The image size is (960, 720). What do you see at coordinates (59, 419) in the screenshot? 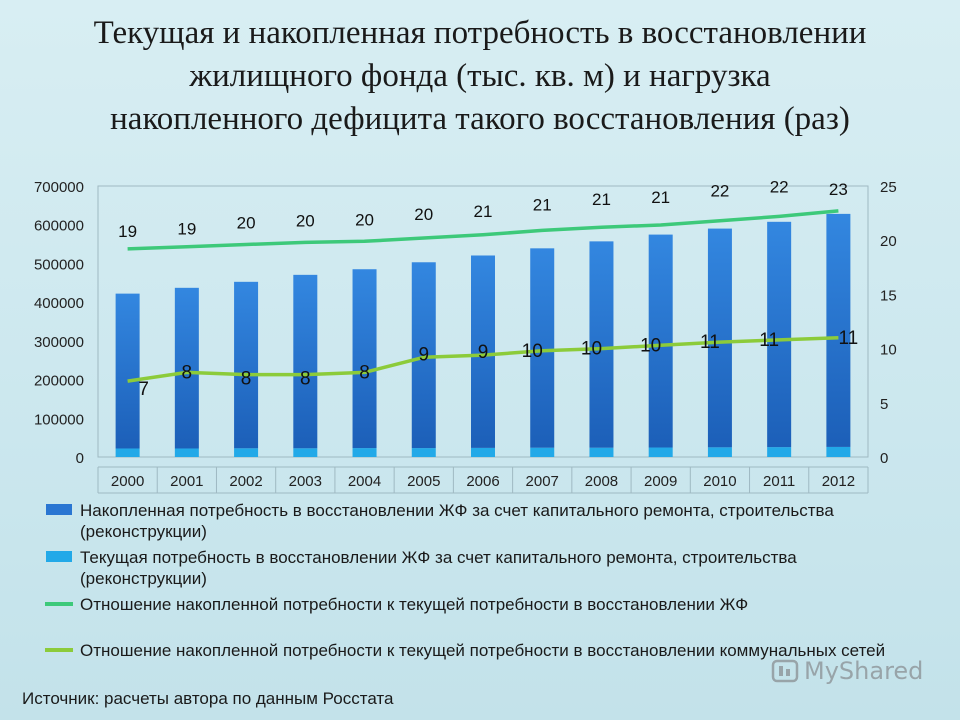
I see `y-left-tick-label: 100000` at bounding box center [59, 419].